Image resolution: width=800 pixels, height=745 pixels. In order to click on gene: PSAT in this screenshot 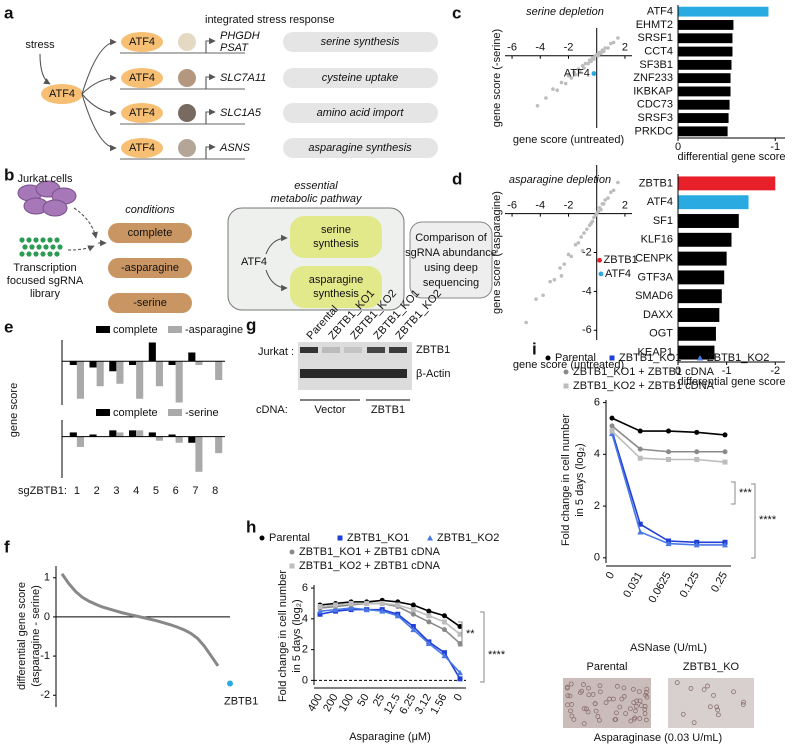, I will do `click(234, 48)`.